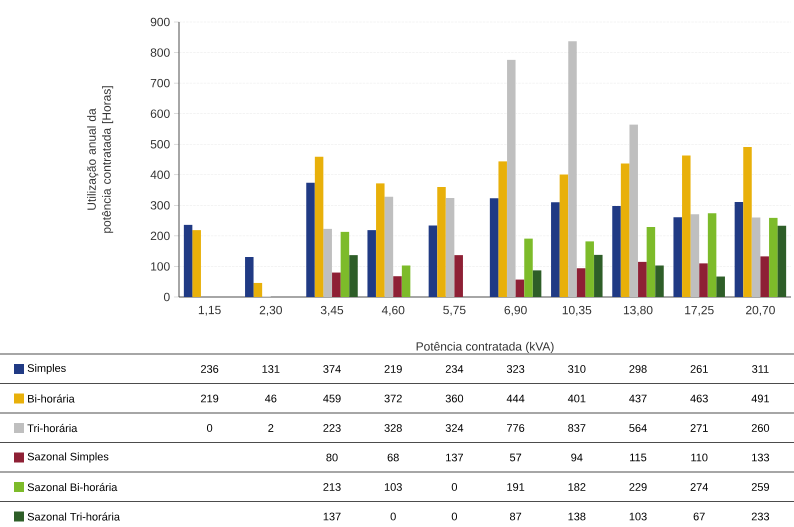 This screenshot has height=527, width=794. I want to click on data-label: 444, so click(515, 398).